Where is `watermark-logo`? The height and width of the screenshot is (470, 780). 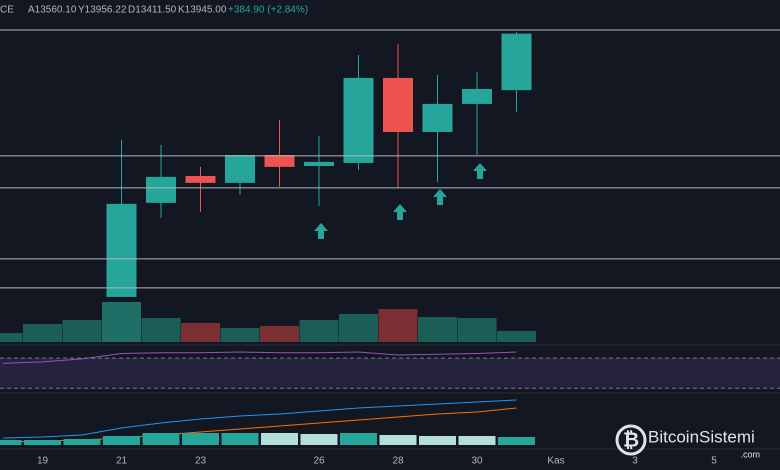 watermark-logo is located at coordinates (631, 440).